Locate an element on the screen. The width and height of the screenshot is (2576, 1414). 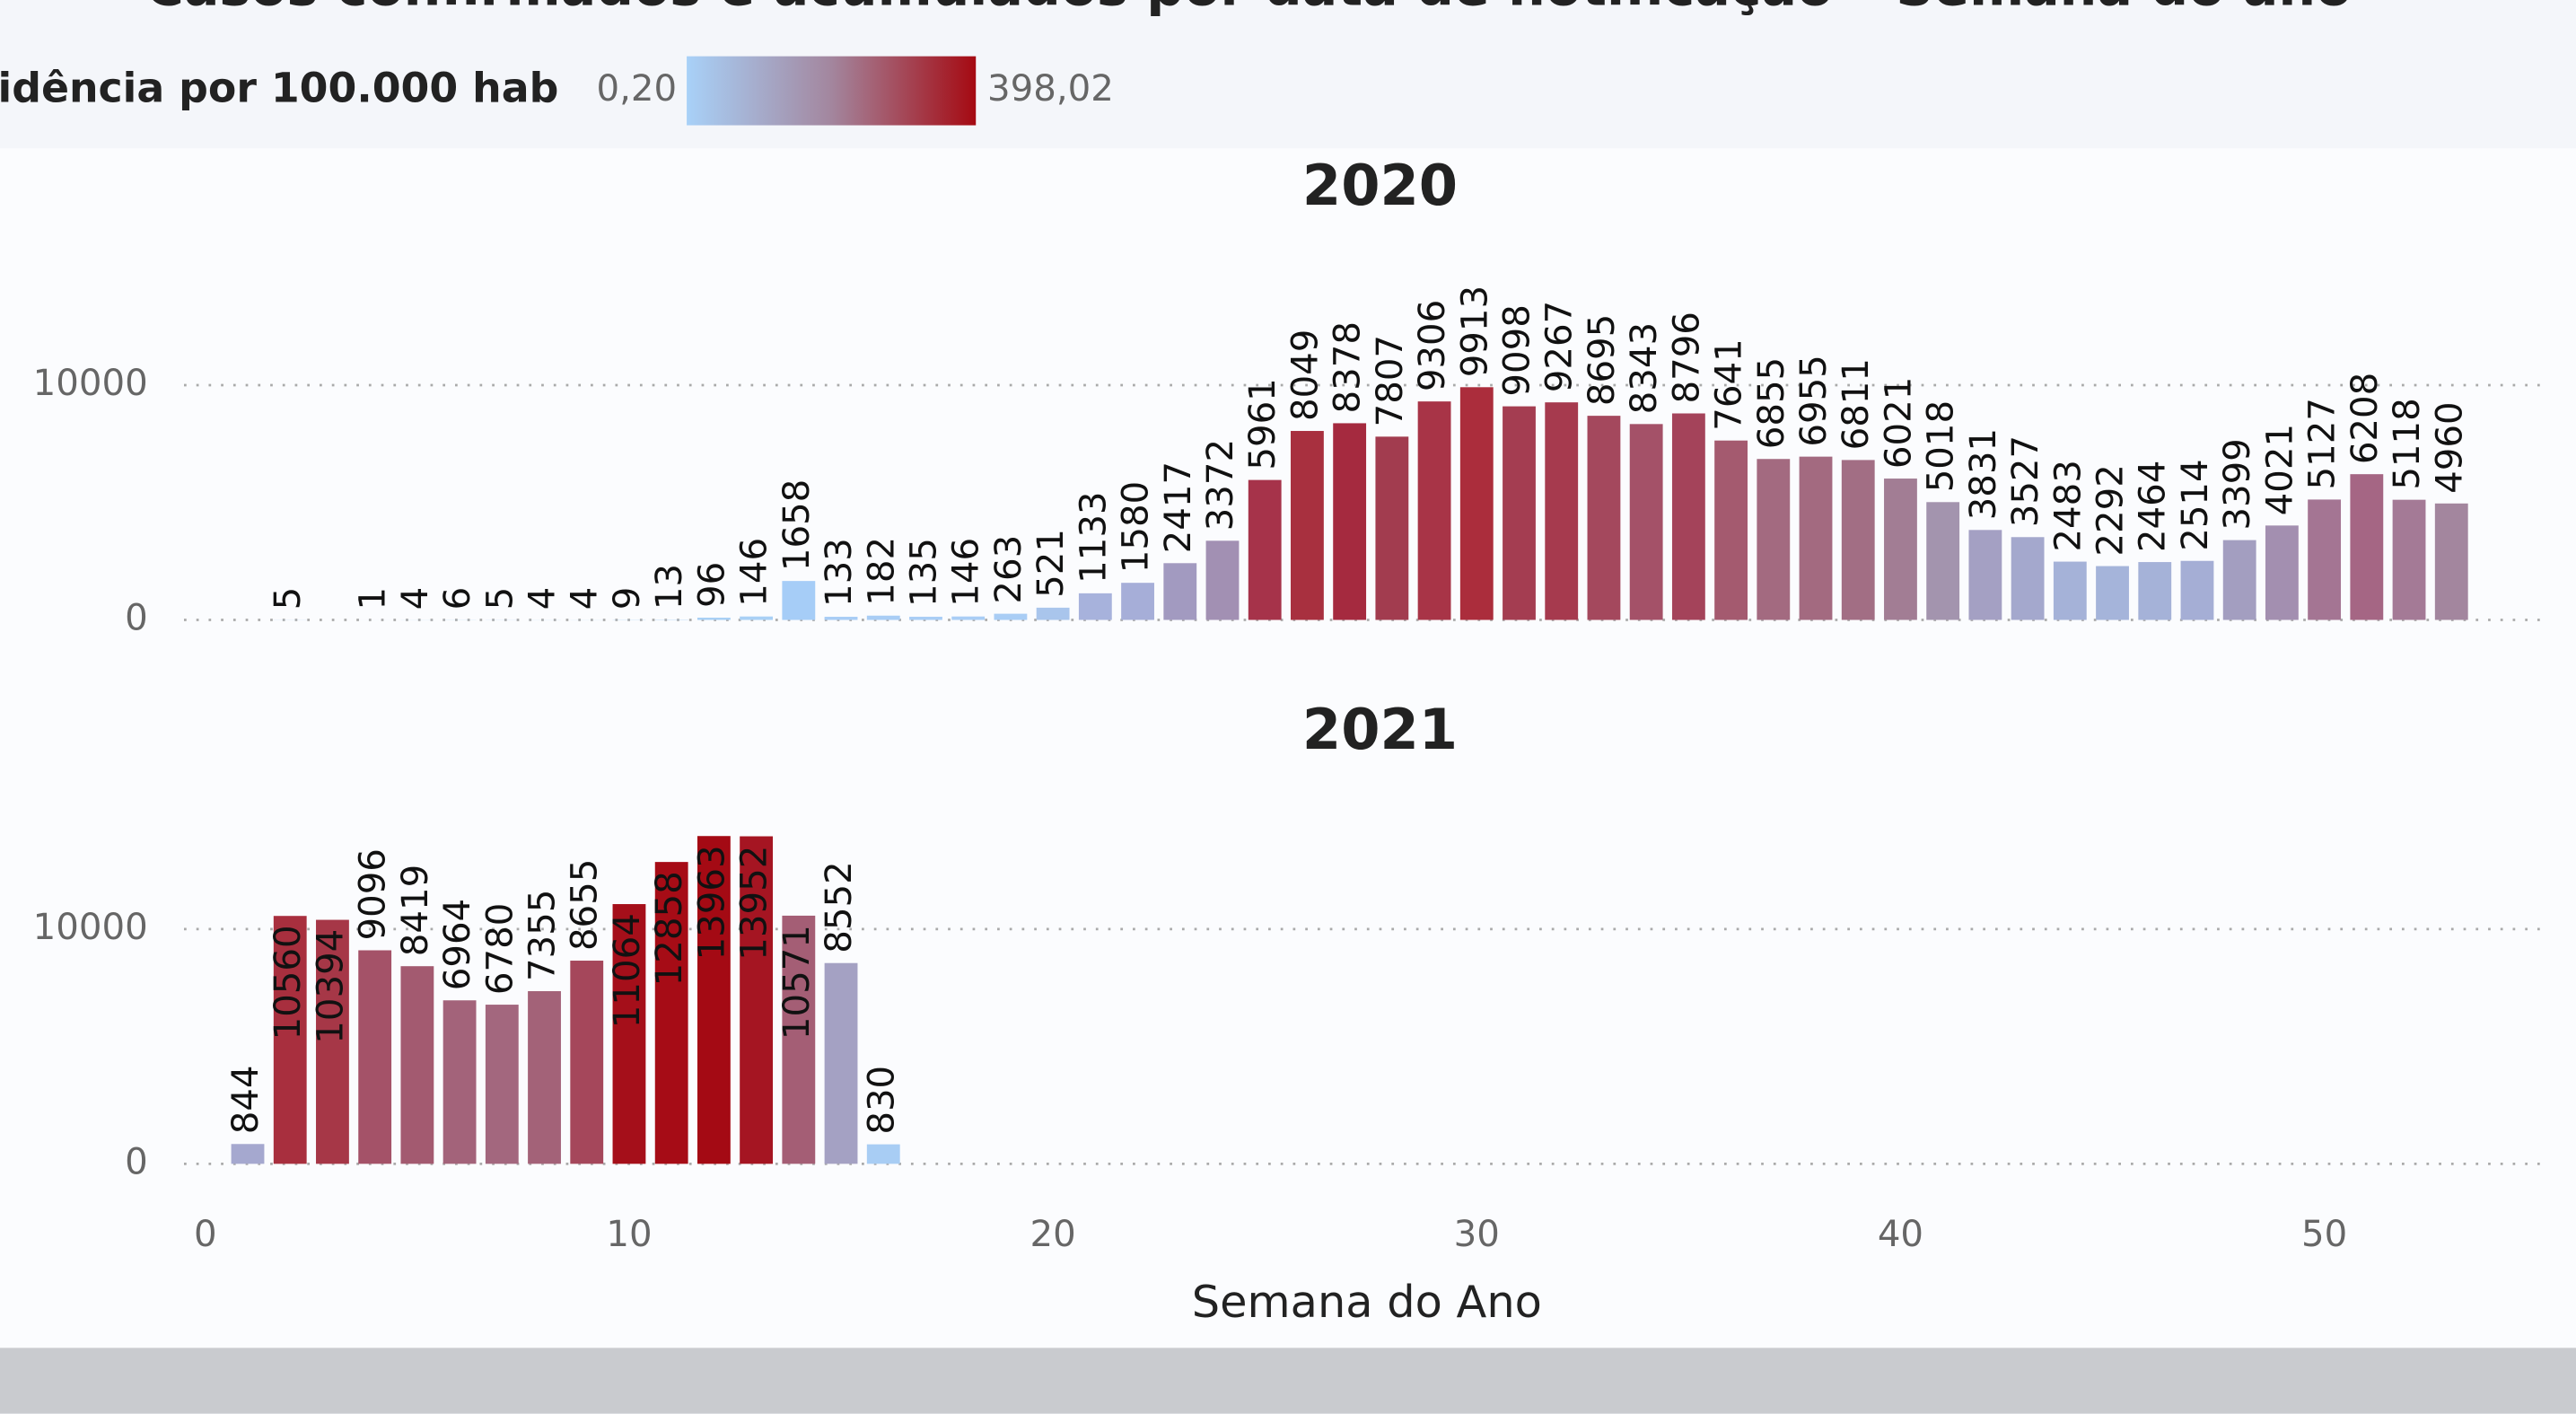
x-tick-label: 20 is located at coordinates (1053, 1234).